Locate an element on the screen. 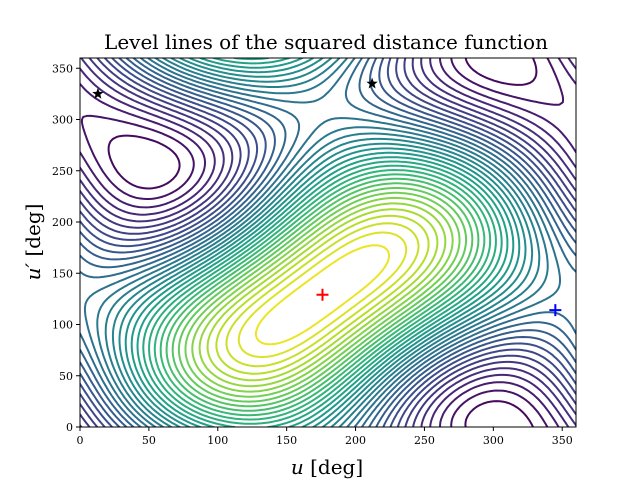 The width and height of the screenshot is (640, 480). x-axis-ticks: 0 50 100 150 200 250 300 350 is located at coordinates (325, 437).